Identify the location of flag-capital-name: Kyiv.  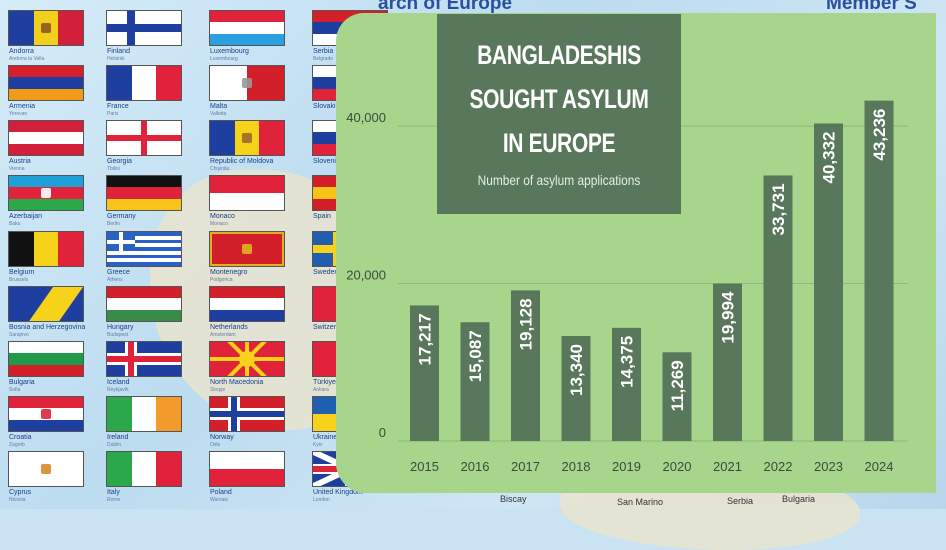
(318, 445).